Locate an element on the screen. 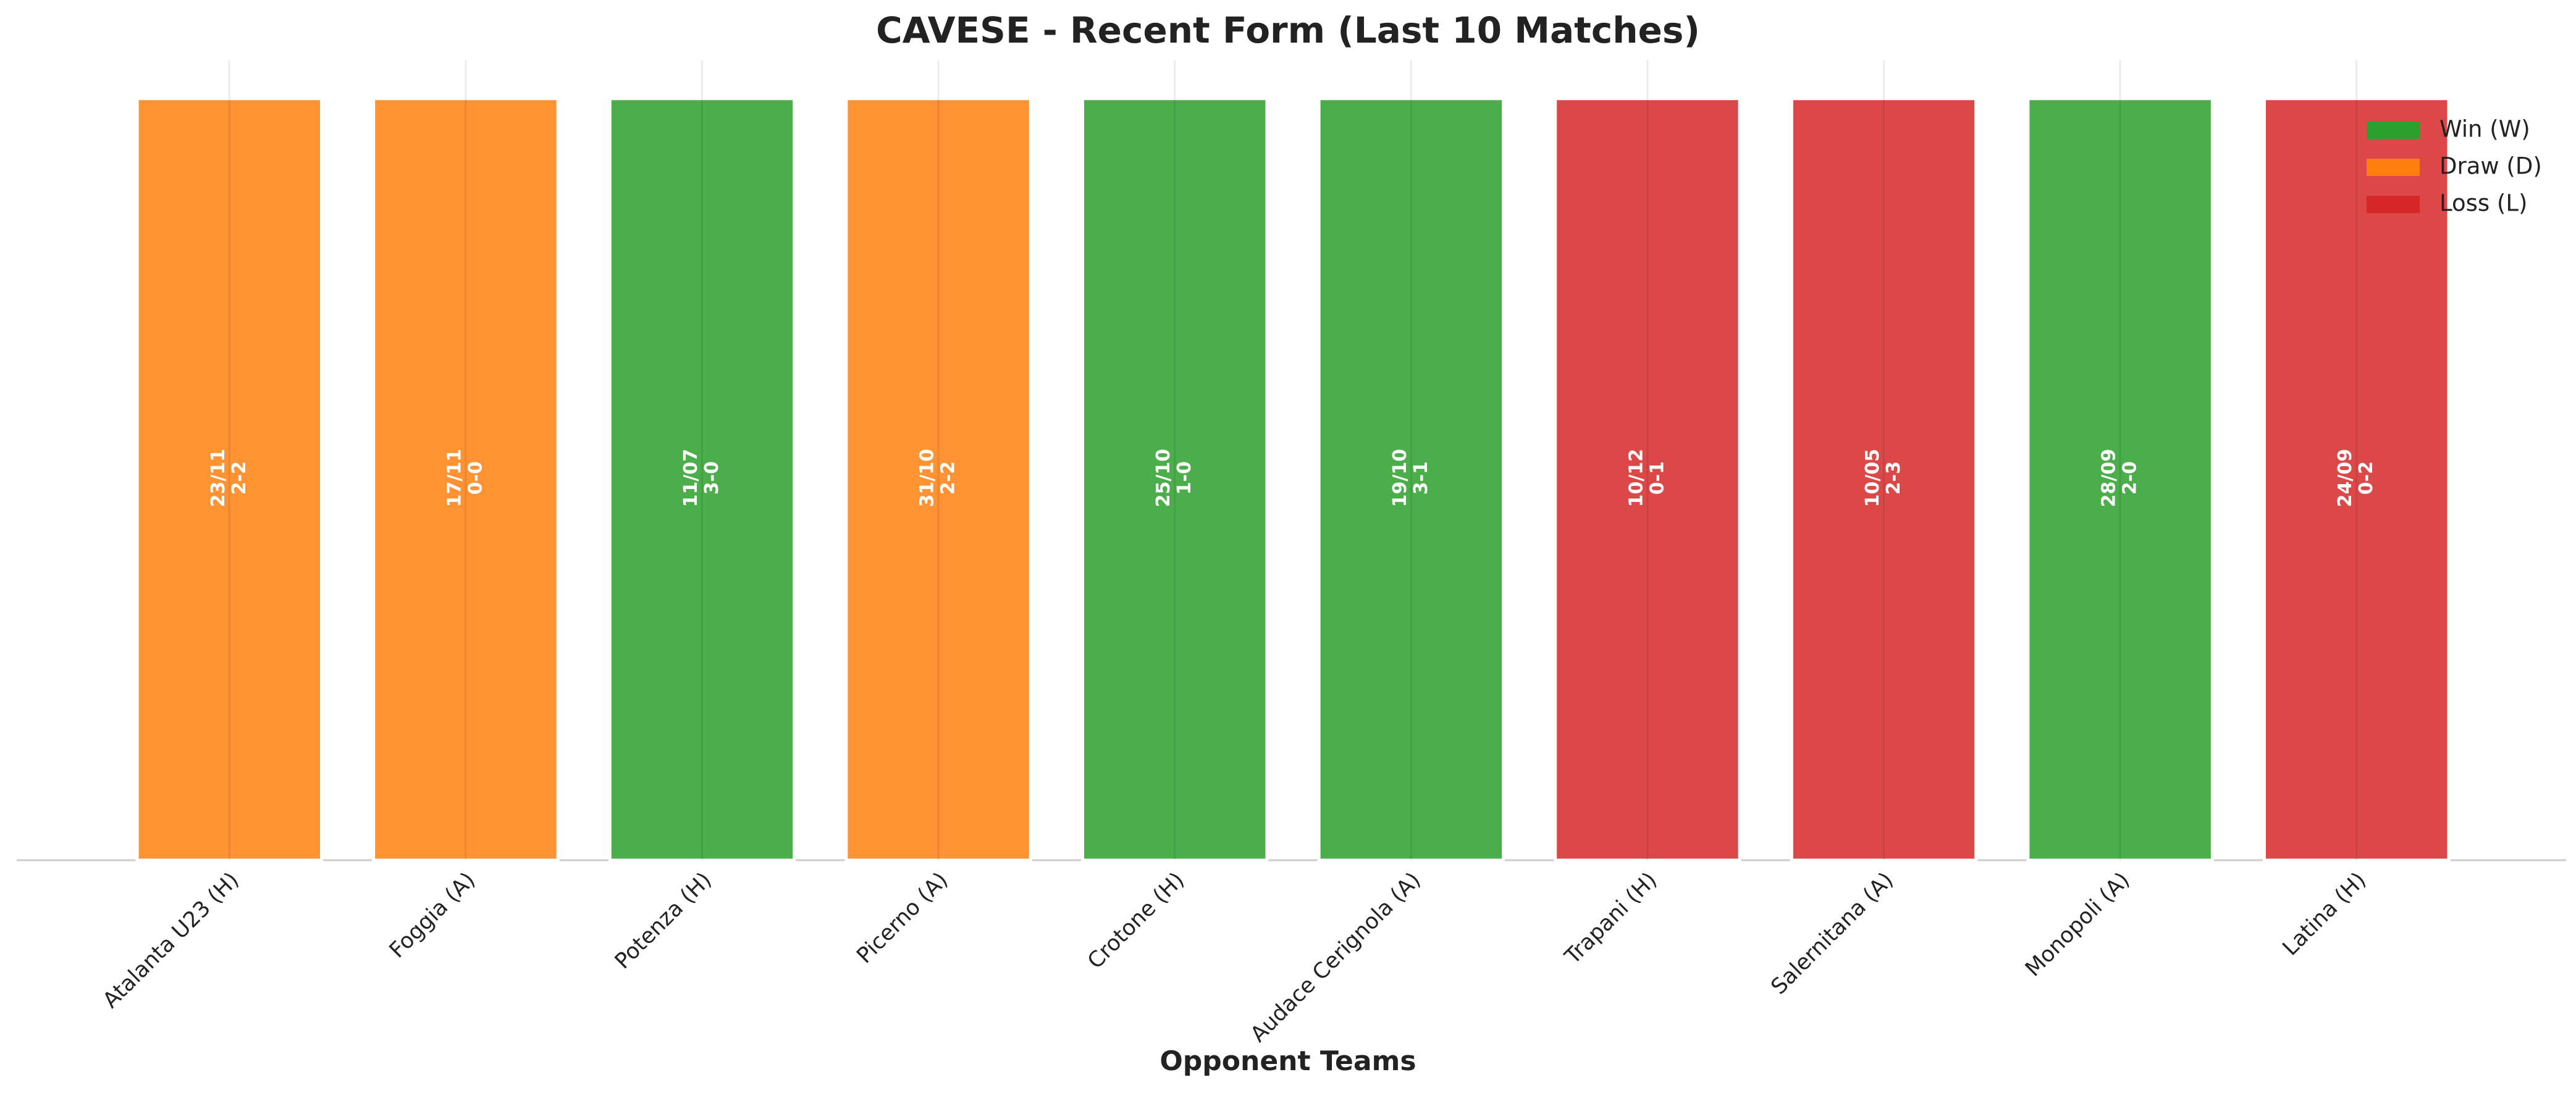 Image resolution: width=2576 pixels, height=1093 pixels. bar-date-label: 31/10 is located at coordinates (927, 478).